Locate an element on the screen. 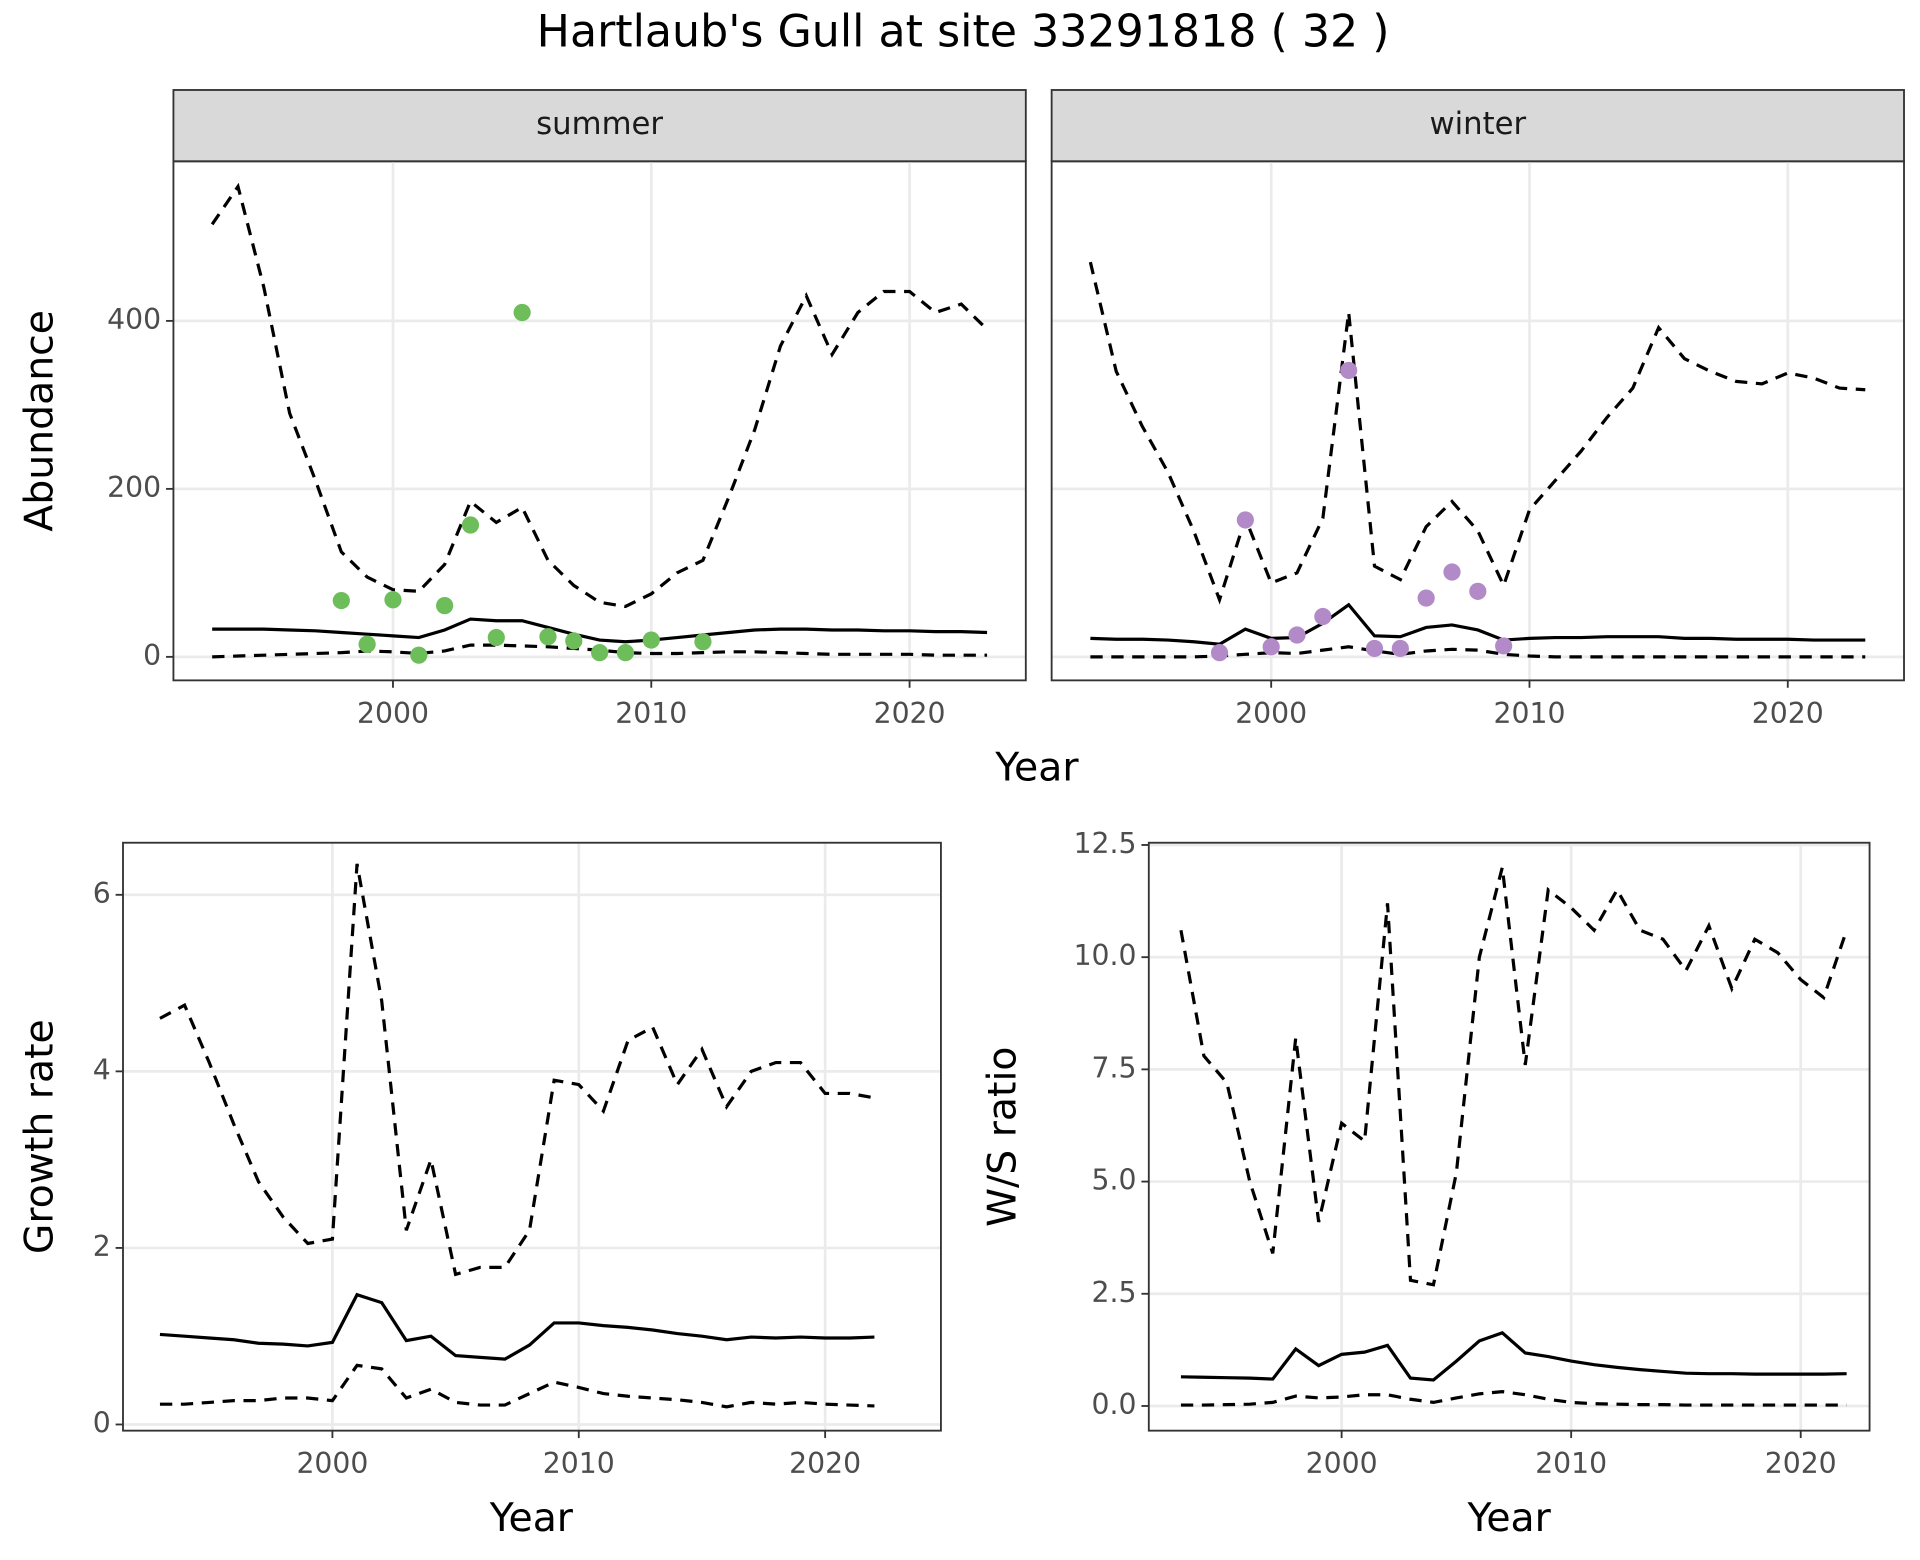 This screenshot has width=1920, height=1560. strip-label: winter is located at coordinates (1477, 124).